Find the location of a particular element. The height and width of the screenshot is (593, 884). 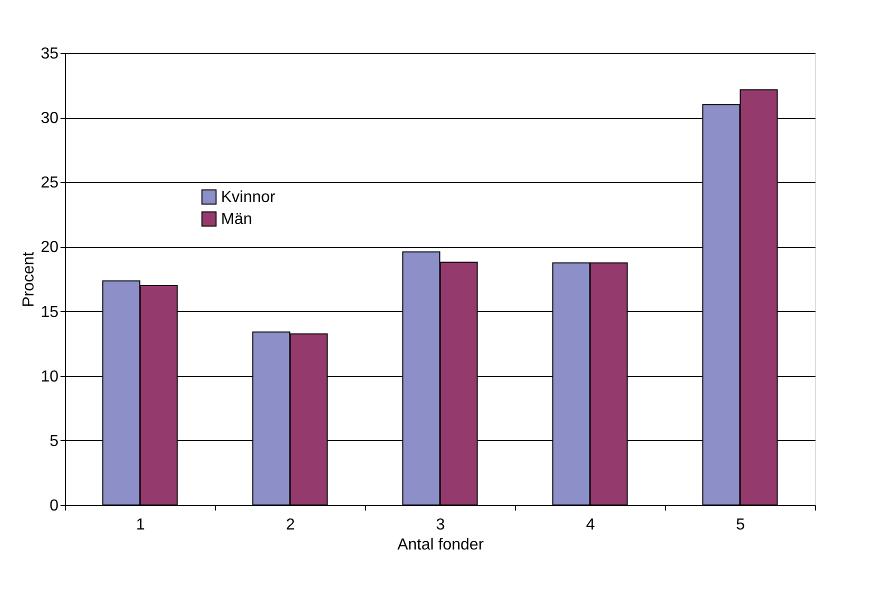

y-tick-label: 15 is located at coordinates (49, 312).